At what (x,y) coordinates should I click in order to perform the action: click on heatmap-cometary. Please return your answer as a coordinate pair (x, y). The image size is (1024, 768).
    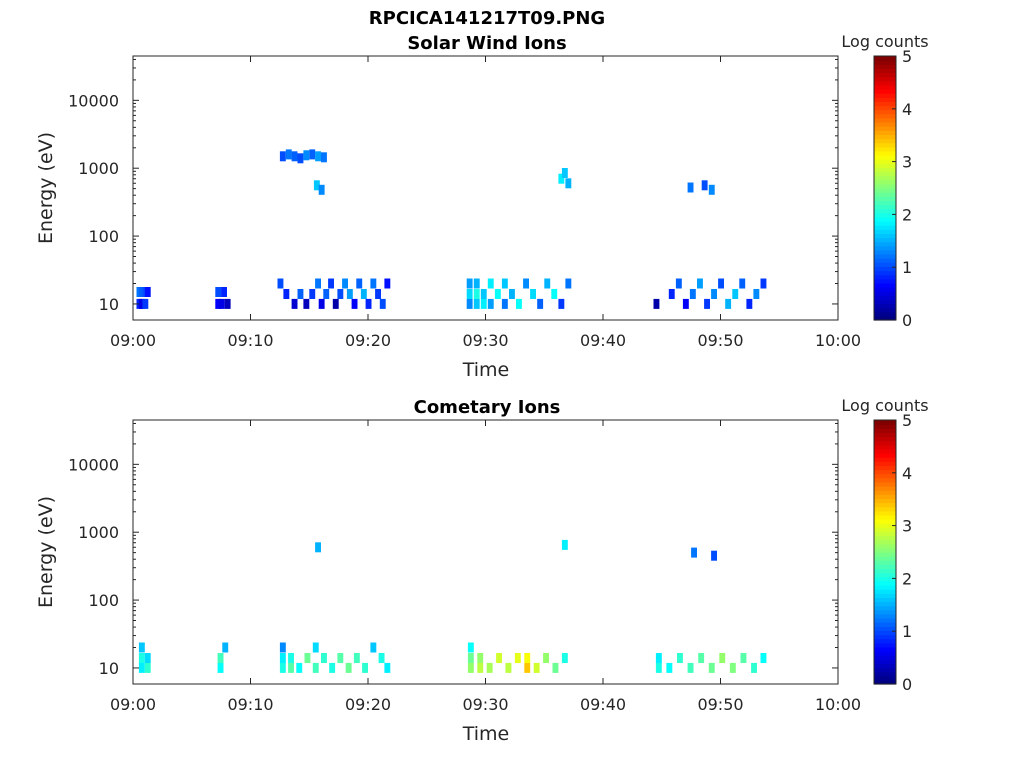
    Looking at the image, I should click on (452, 606).